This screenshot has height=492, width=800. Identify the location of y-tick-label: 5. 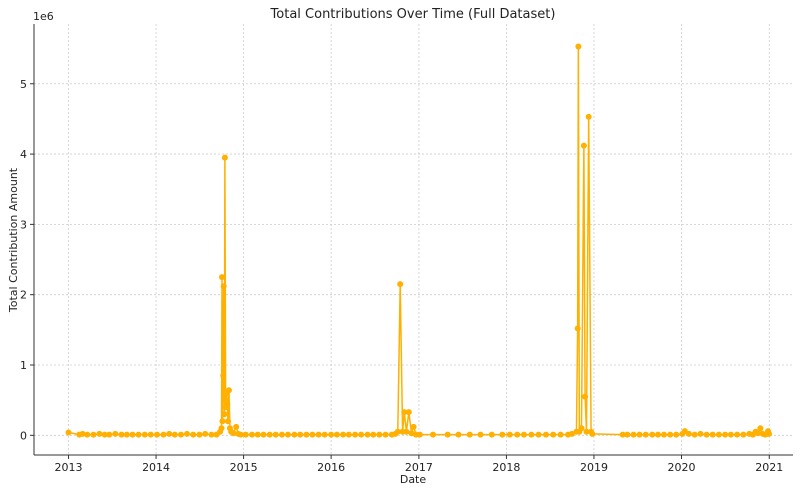
(23, 84).